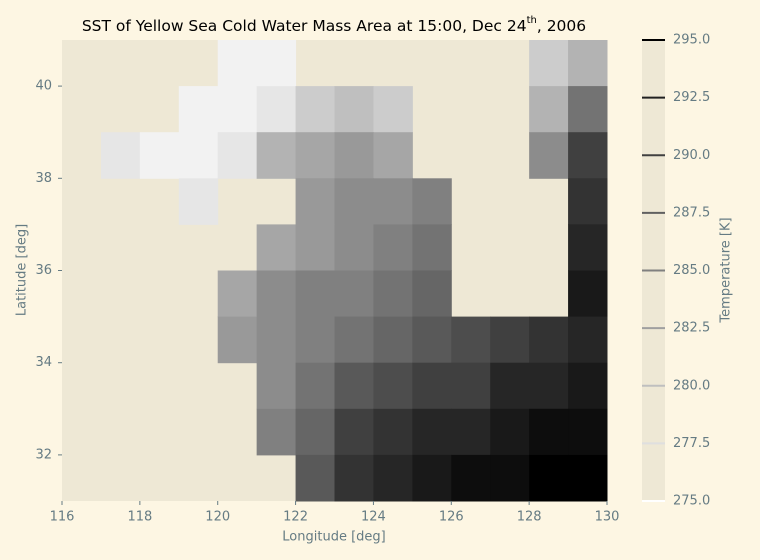 The width and height of the screenshot is (760, 560). Describe the element at coordinates (43, 178) in the screenshot. I see `y-tick-label: 38` at that location.